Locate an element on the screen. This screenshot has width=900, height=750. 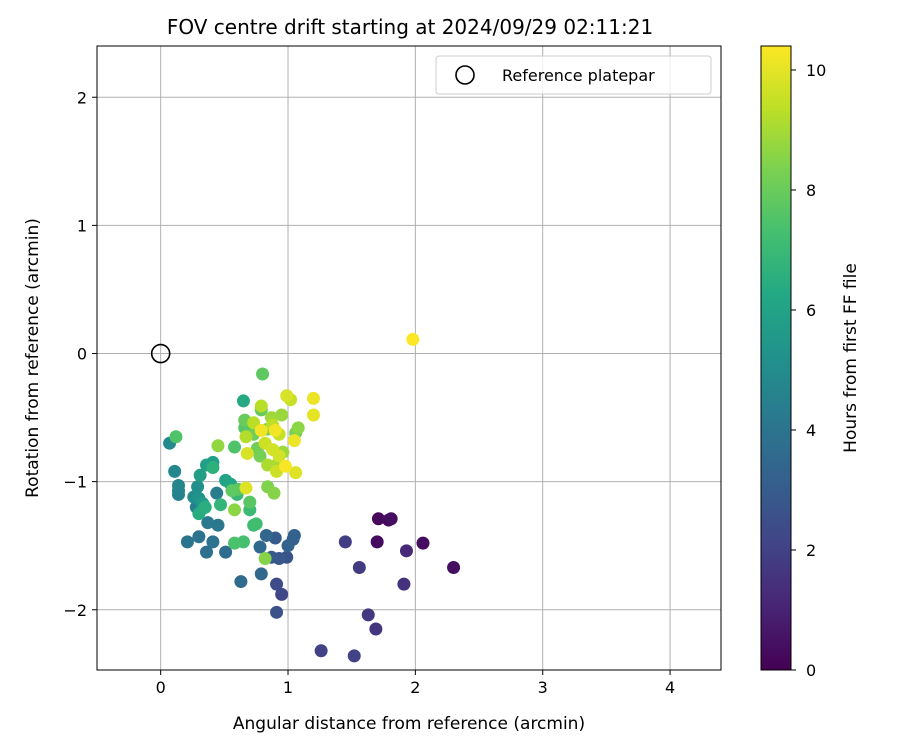
colorbar-tick-label: 10 is located at coordinates (816, 70).